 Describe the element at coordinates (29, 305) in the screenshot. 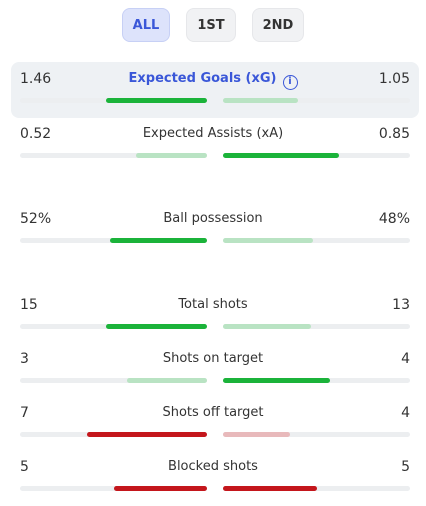

I see `home-value: 15` at that location.